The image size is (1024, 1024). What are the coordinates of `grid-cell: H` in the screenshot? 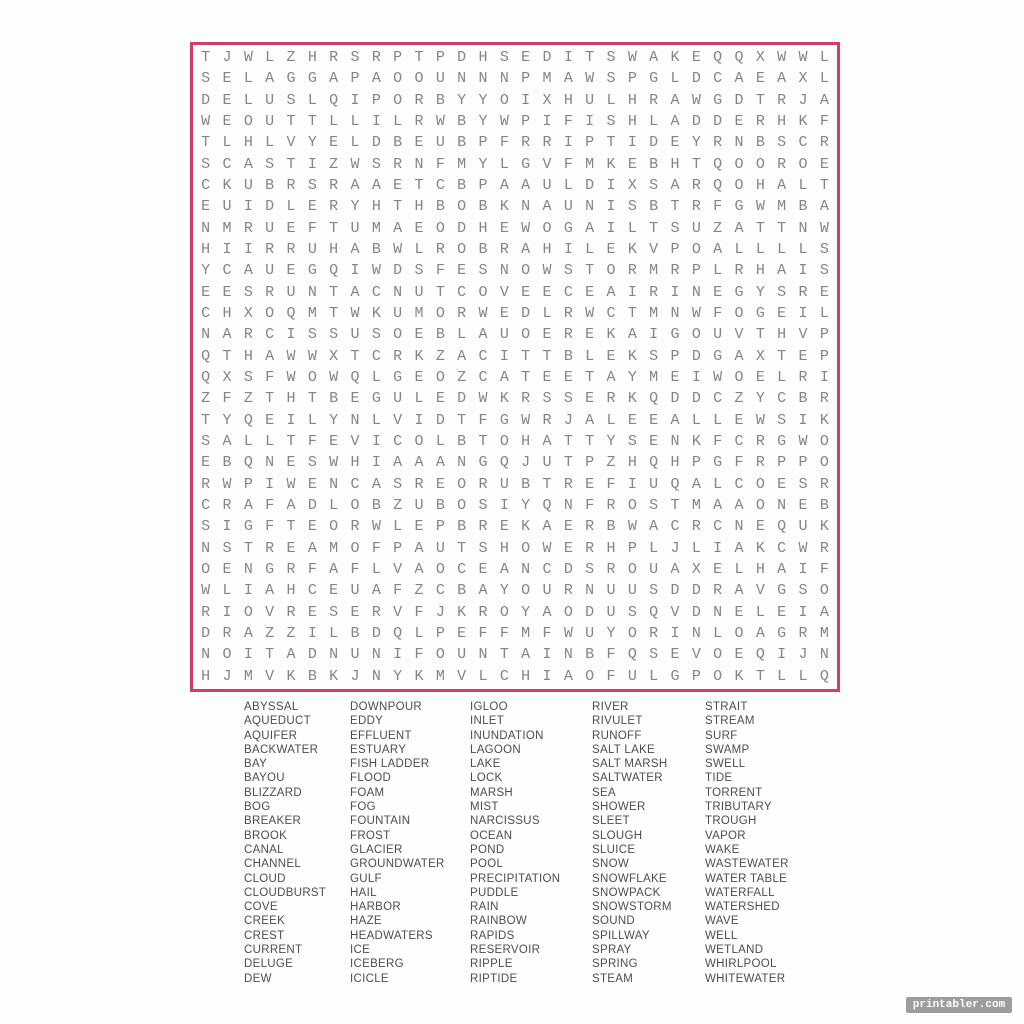 It's located at (632, 100).